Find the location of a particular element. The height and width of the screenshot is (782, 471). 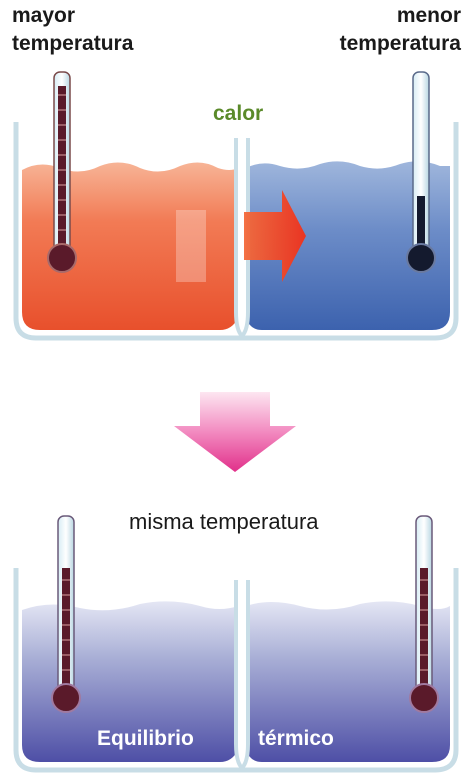

hot-thermometer is located at coordinates (62, 172).